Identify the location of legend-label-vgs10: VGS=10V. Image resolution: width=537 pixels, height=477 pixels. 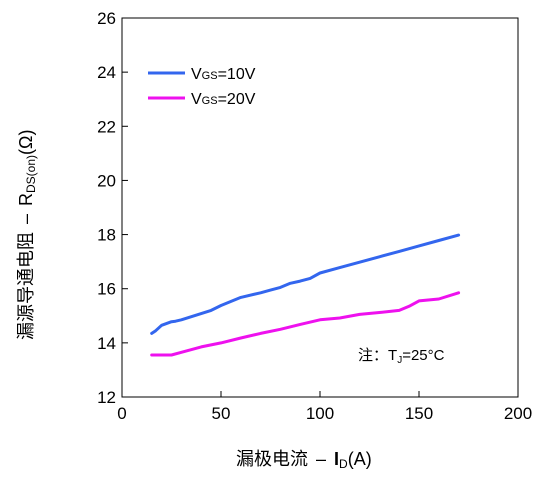
(223, 74).